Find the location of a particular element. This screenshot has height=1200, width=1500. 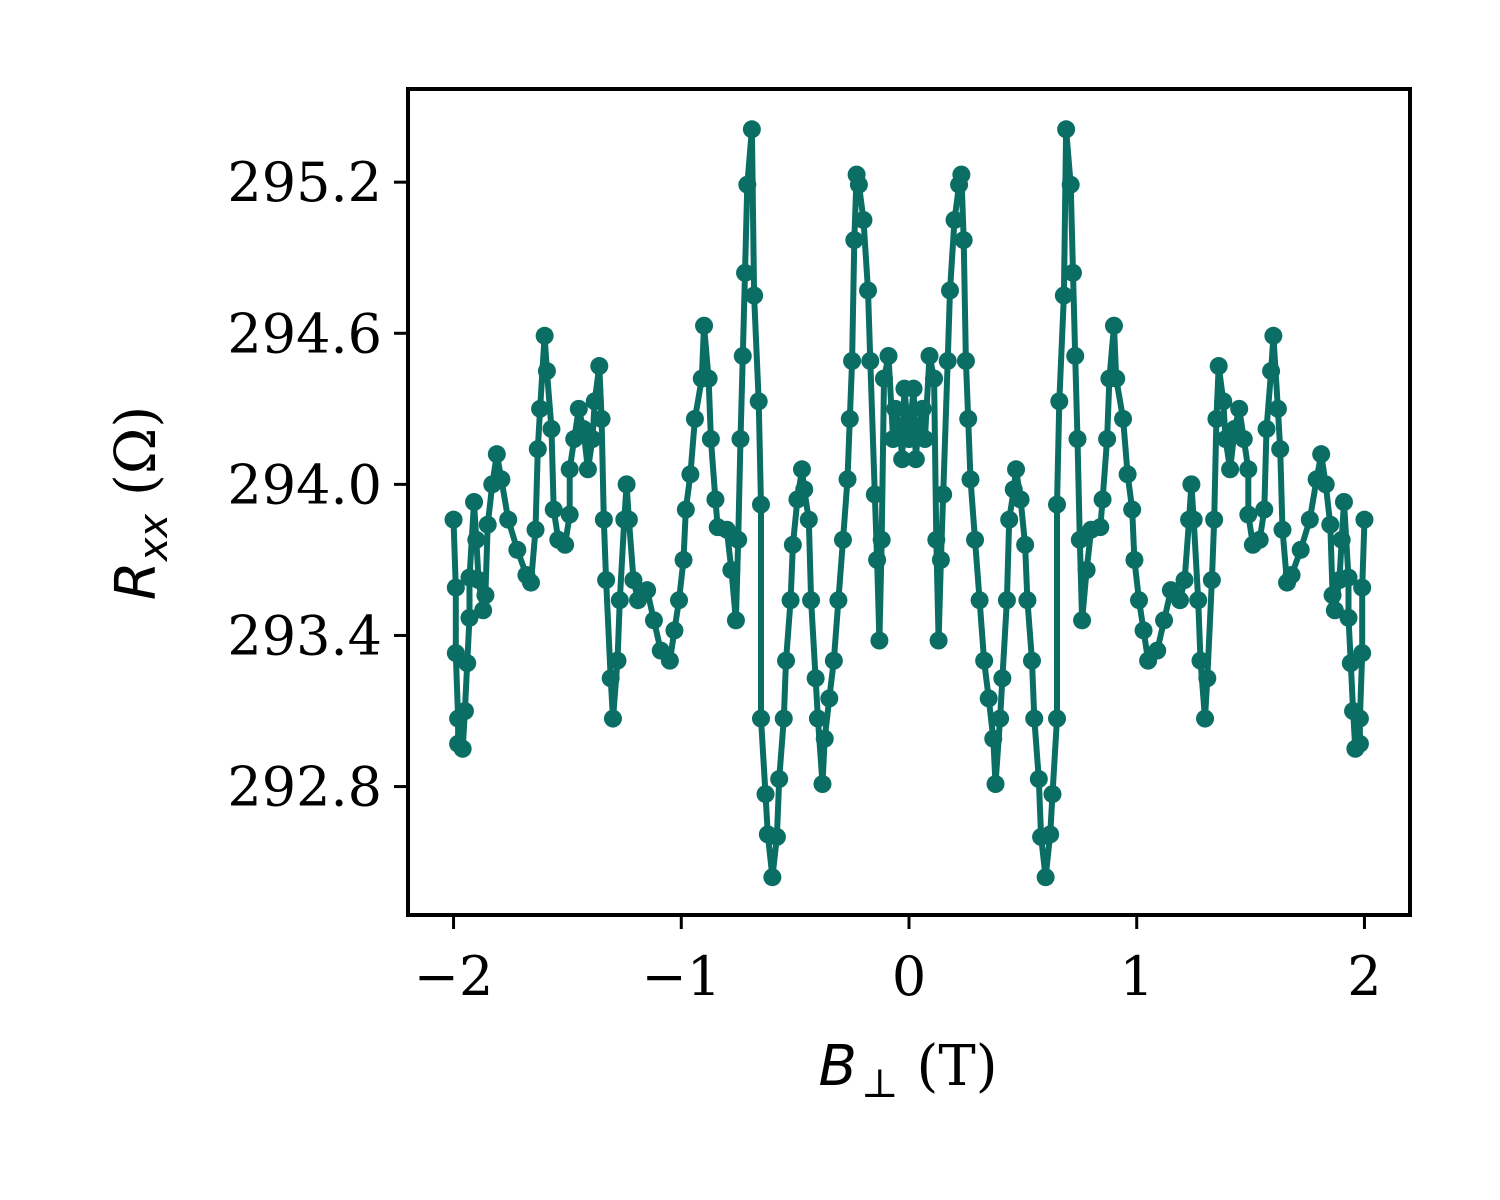

x-tick-label: −2 is located at coordinates (454, 976).